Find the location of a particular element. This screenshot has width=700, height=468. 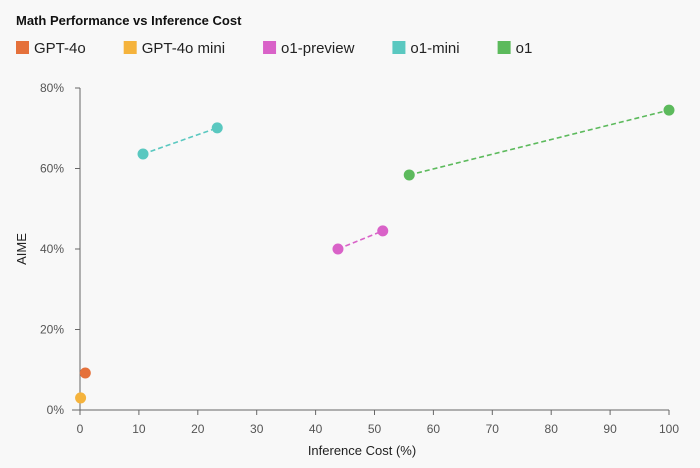

y-tick-label: 60% is located at coordinates (52, 169).